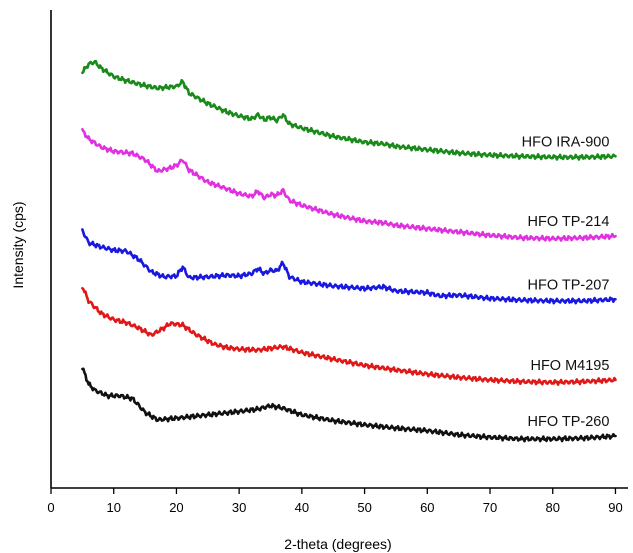 The width and height of the screenshot is (633, 553). I want to click on x-tick-label: 90, so click(615, 507).